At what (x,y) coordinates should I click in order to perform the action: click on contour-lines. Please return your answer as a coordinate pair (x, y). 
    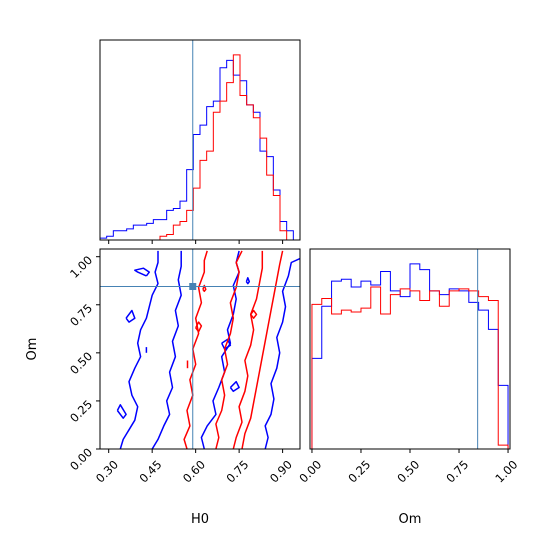
    Looking at the image, I should click on (208, 349).